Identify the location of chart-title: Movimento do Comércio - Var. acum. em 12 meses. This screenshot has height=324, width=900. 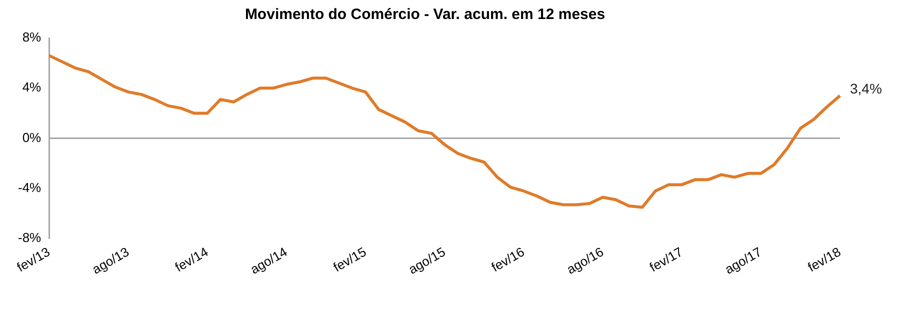
(425, 15).